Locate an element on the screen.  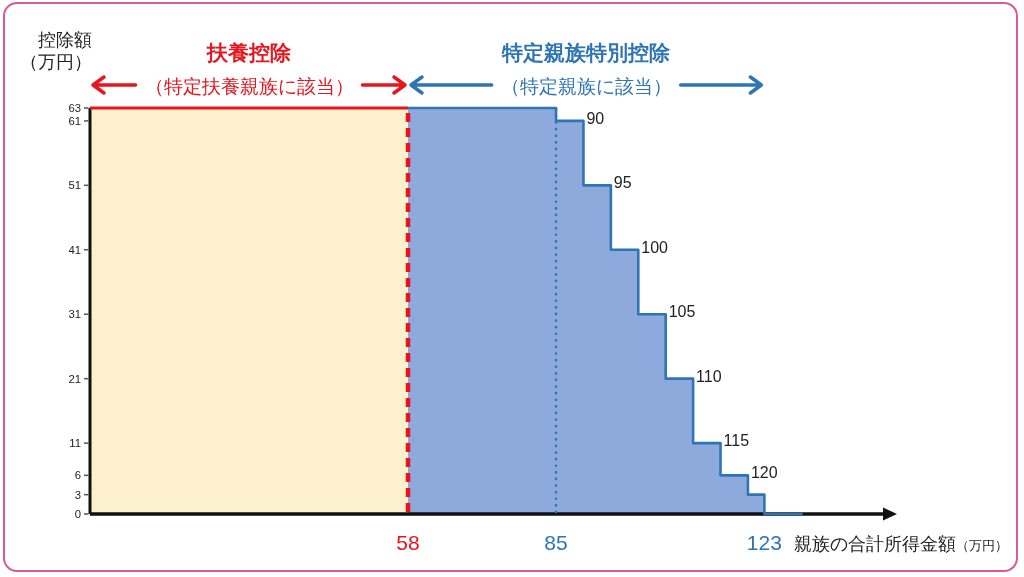
y-tick-label: 11 is located at coordinates (75, 443).